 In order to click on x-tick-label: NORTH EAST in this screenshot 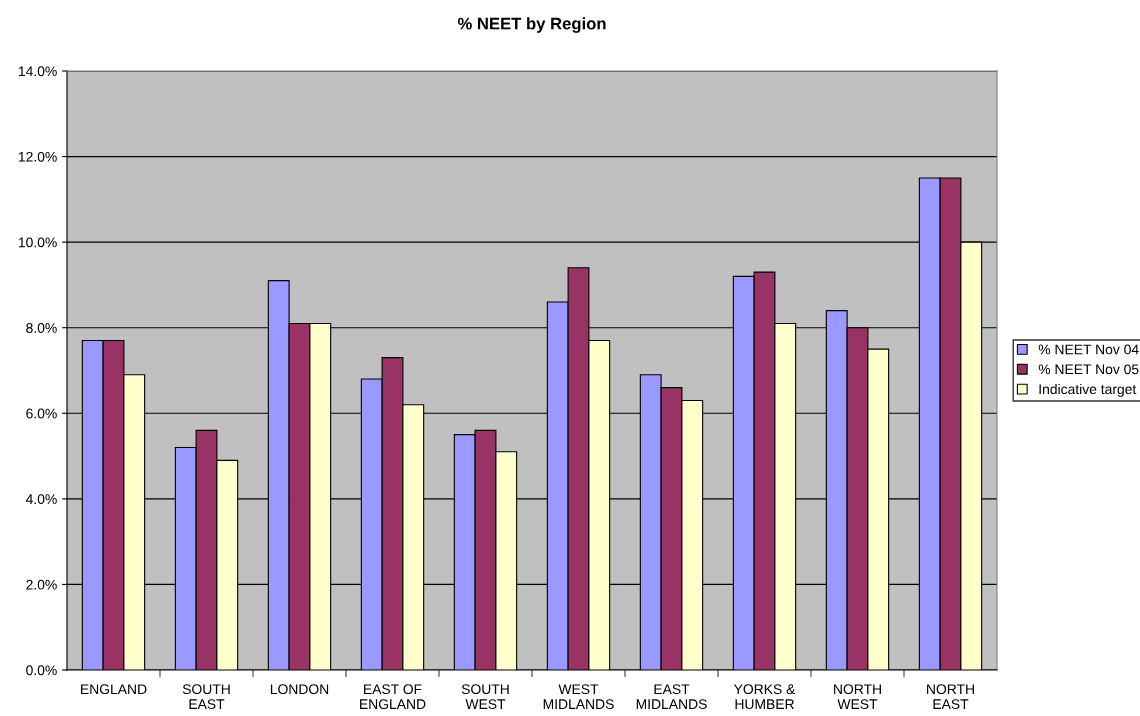, I will do `click(950, 697)`.